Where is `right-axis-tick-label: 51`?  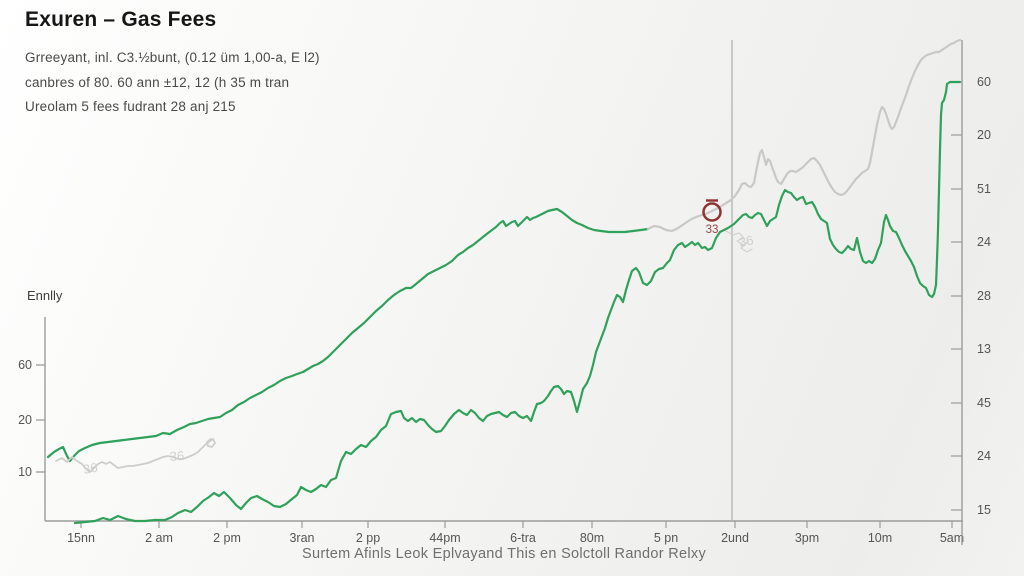 right-axis-tick-label: 51 is located at coordinates (984, 189).